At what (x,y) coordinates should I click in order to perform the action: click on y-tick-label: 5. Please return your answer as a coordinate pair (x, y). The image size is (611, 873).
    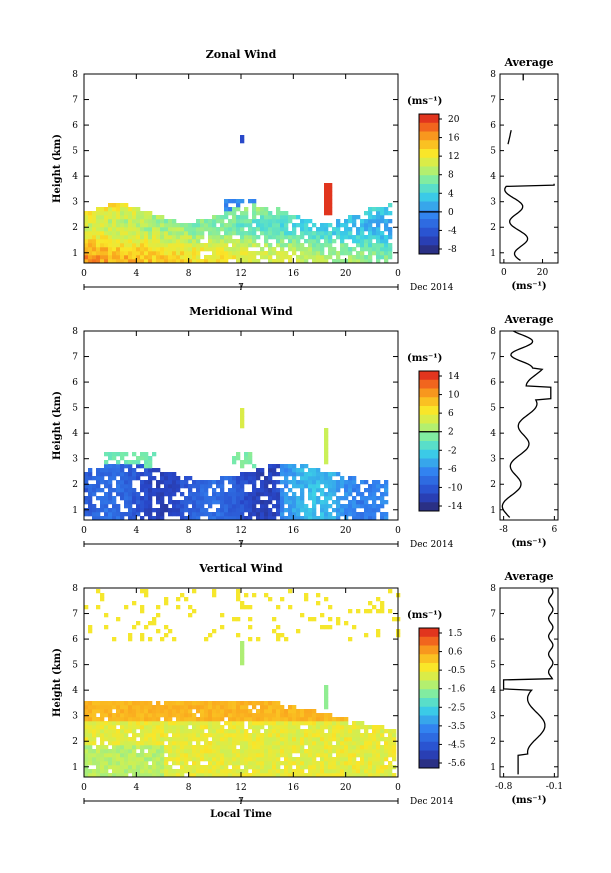
    Looking at the image, I should click on (75, 409).